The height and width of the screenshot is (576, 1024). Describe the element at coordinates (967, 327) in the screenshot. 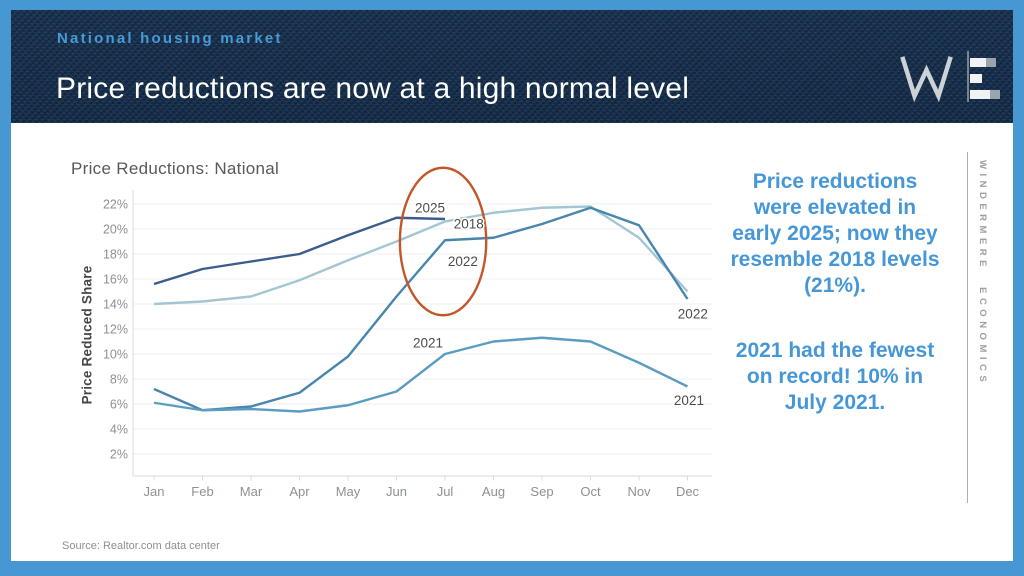

I see `vertical-divider` at that location.